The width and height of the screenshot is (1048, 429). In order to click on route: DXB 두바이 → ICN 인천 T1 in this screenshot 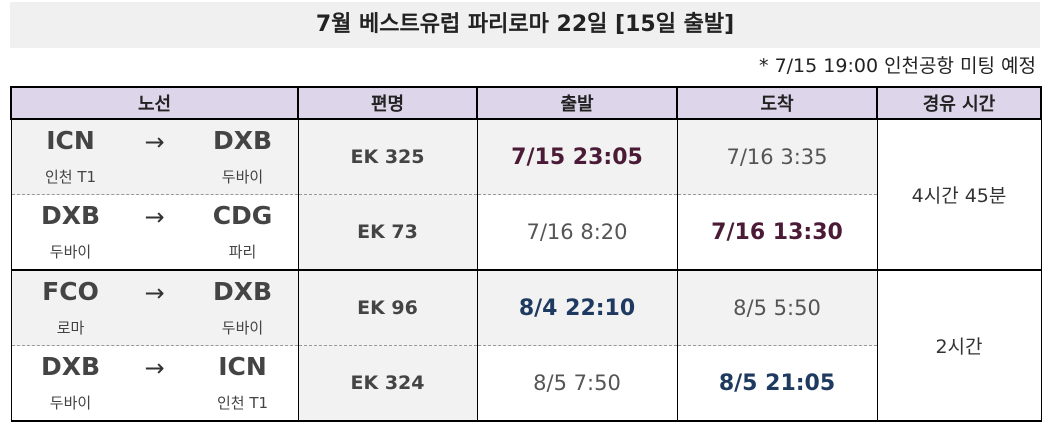, I will do `click(155, 383)`.